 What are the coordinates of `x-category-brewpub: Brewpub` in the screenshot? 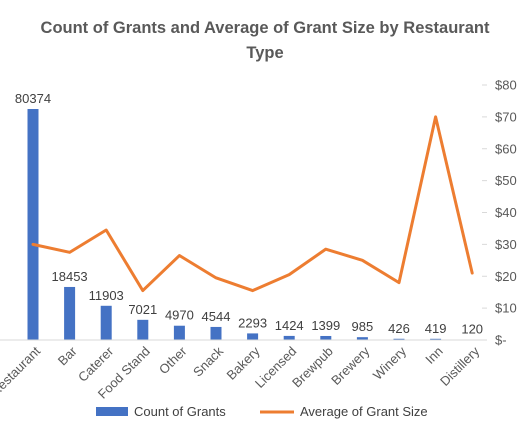 It's located at (312, 367).